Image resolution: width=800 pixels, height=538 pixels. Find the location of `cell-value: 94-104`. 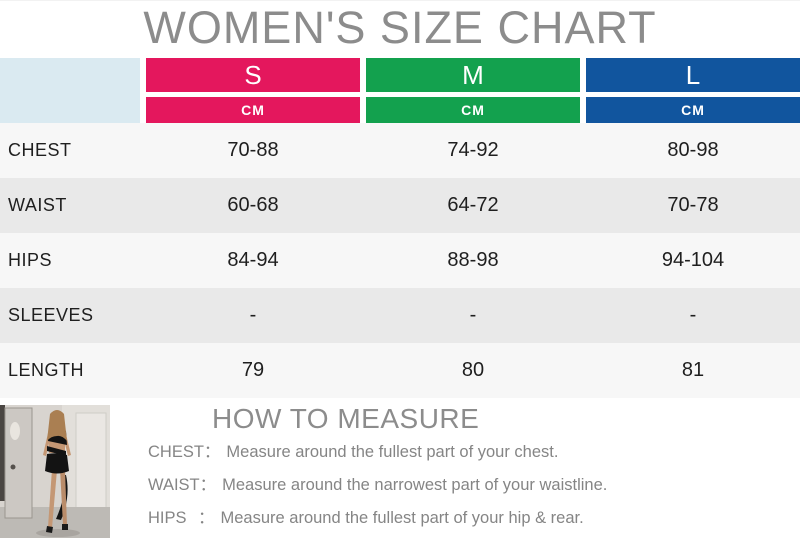

cell-value: 94-104 is located at coordinates (693, 260).